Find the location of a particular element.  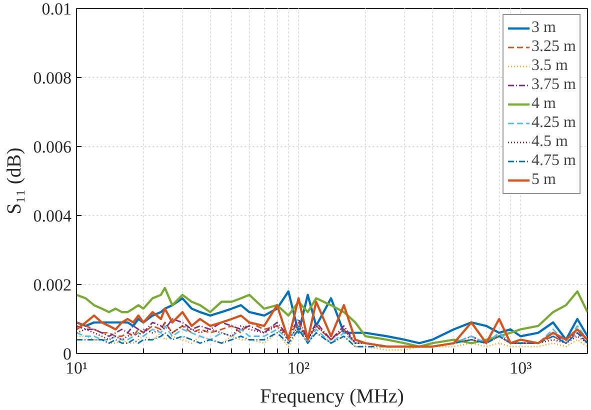

legend-label: 3.25 m is located at coordinates (554, 47).